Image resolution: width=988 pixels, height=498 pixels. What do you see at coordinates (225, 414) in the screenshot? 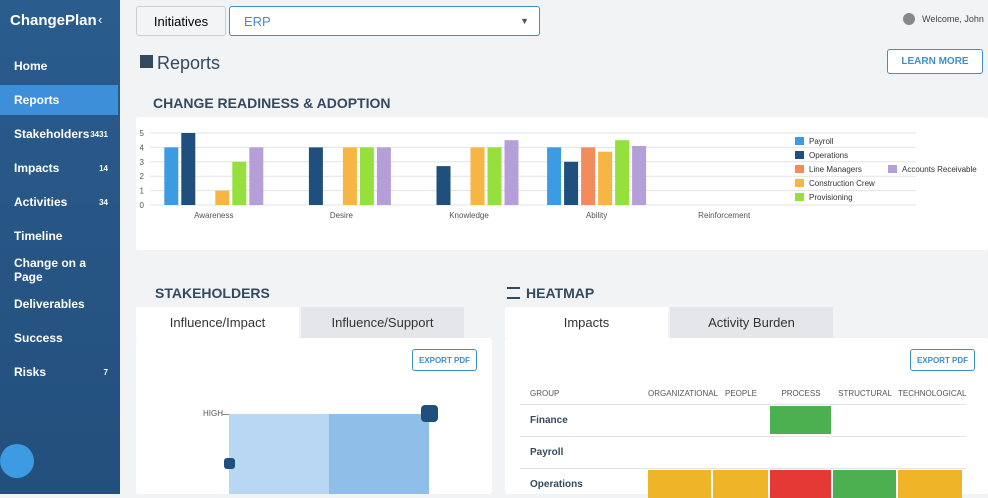
I see `axis-tick` at bounding box center [225, 414].